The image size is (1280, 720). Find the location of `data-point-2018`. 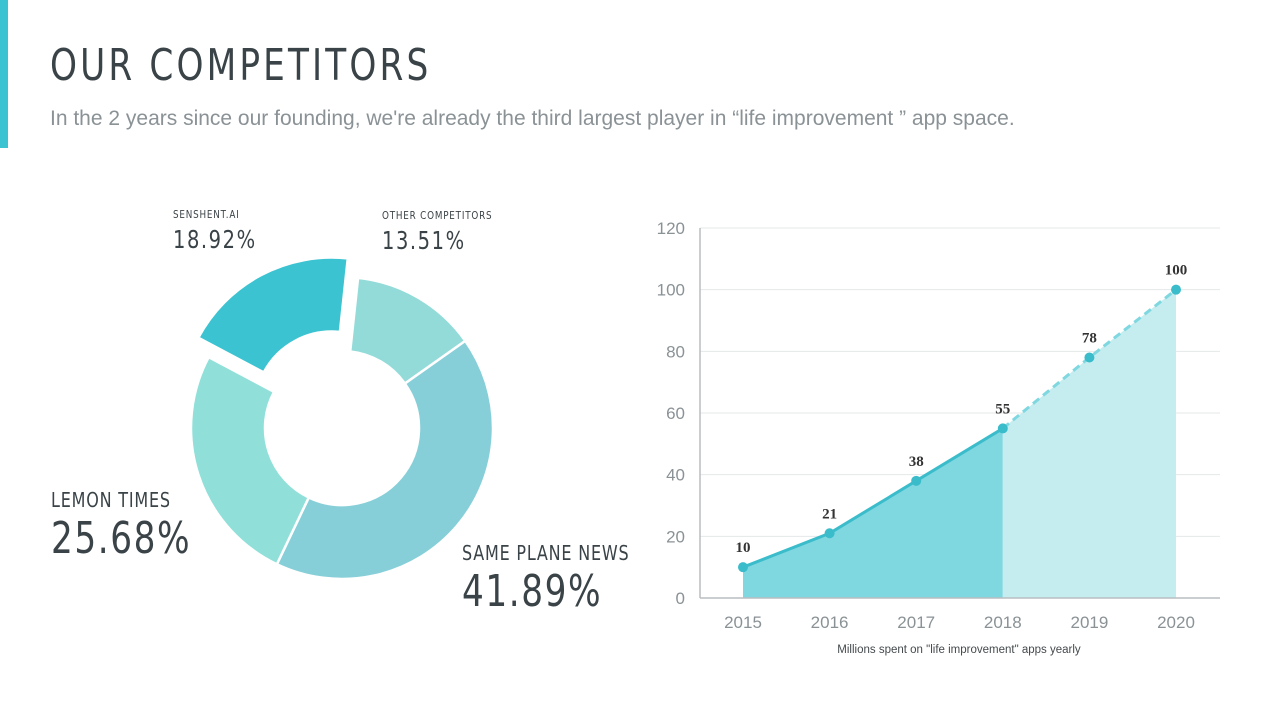

data-point-2018 is located at coordinates (1002, 428).